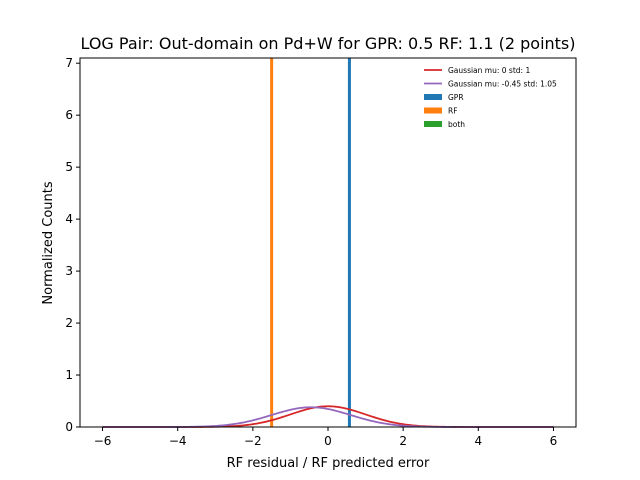  Describe the element at coordinates (69, 167) in the screenshot. I see `y-tick-label: 5` at that location.